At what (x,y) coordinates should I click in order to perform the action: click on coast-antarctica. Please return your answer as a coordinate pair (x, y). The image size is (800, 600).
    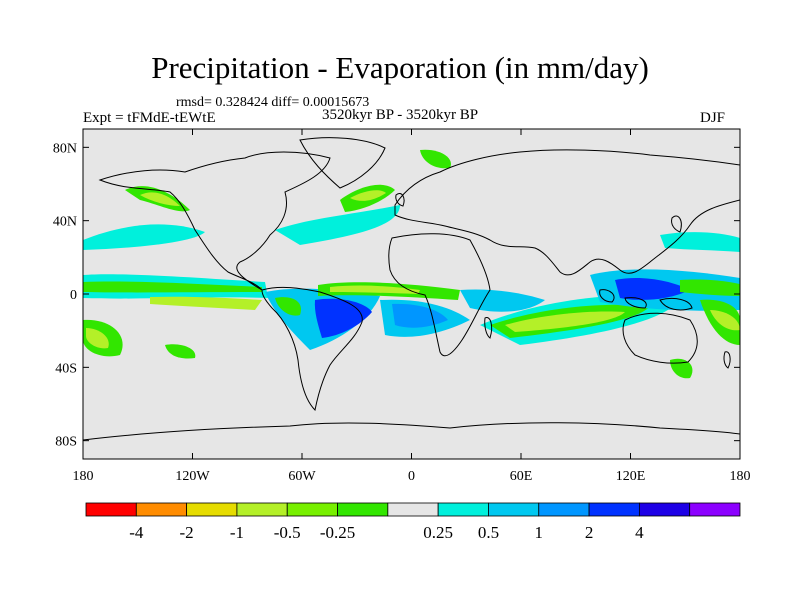
    Looking at the image, I should click on (411, 431).